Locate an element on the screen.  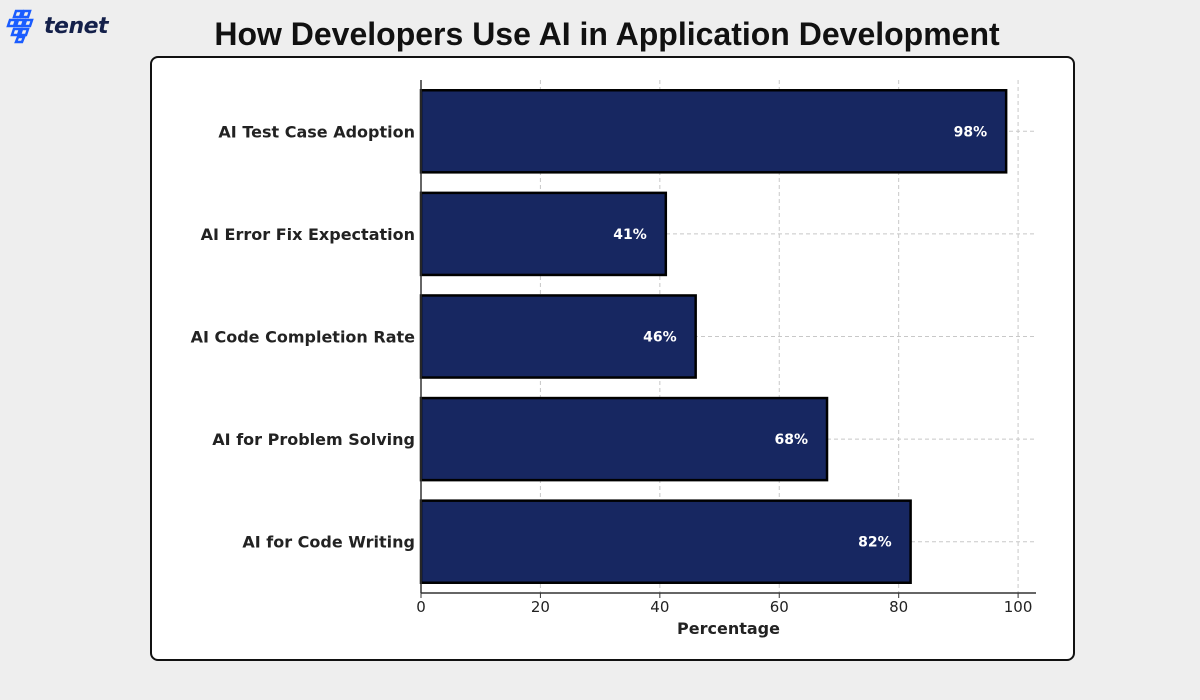
data-label: 41% is located at coordinates (630, 235).